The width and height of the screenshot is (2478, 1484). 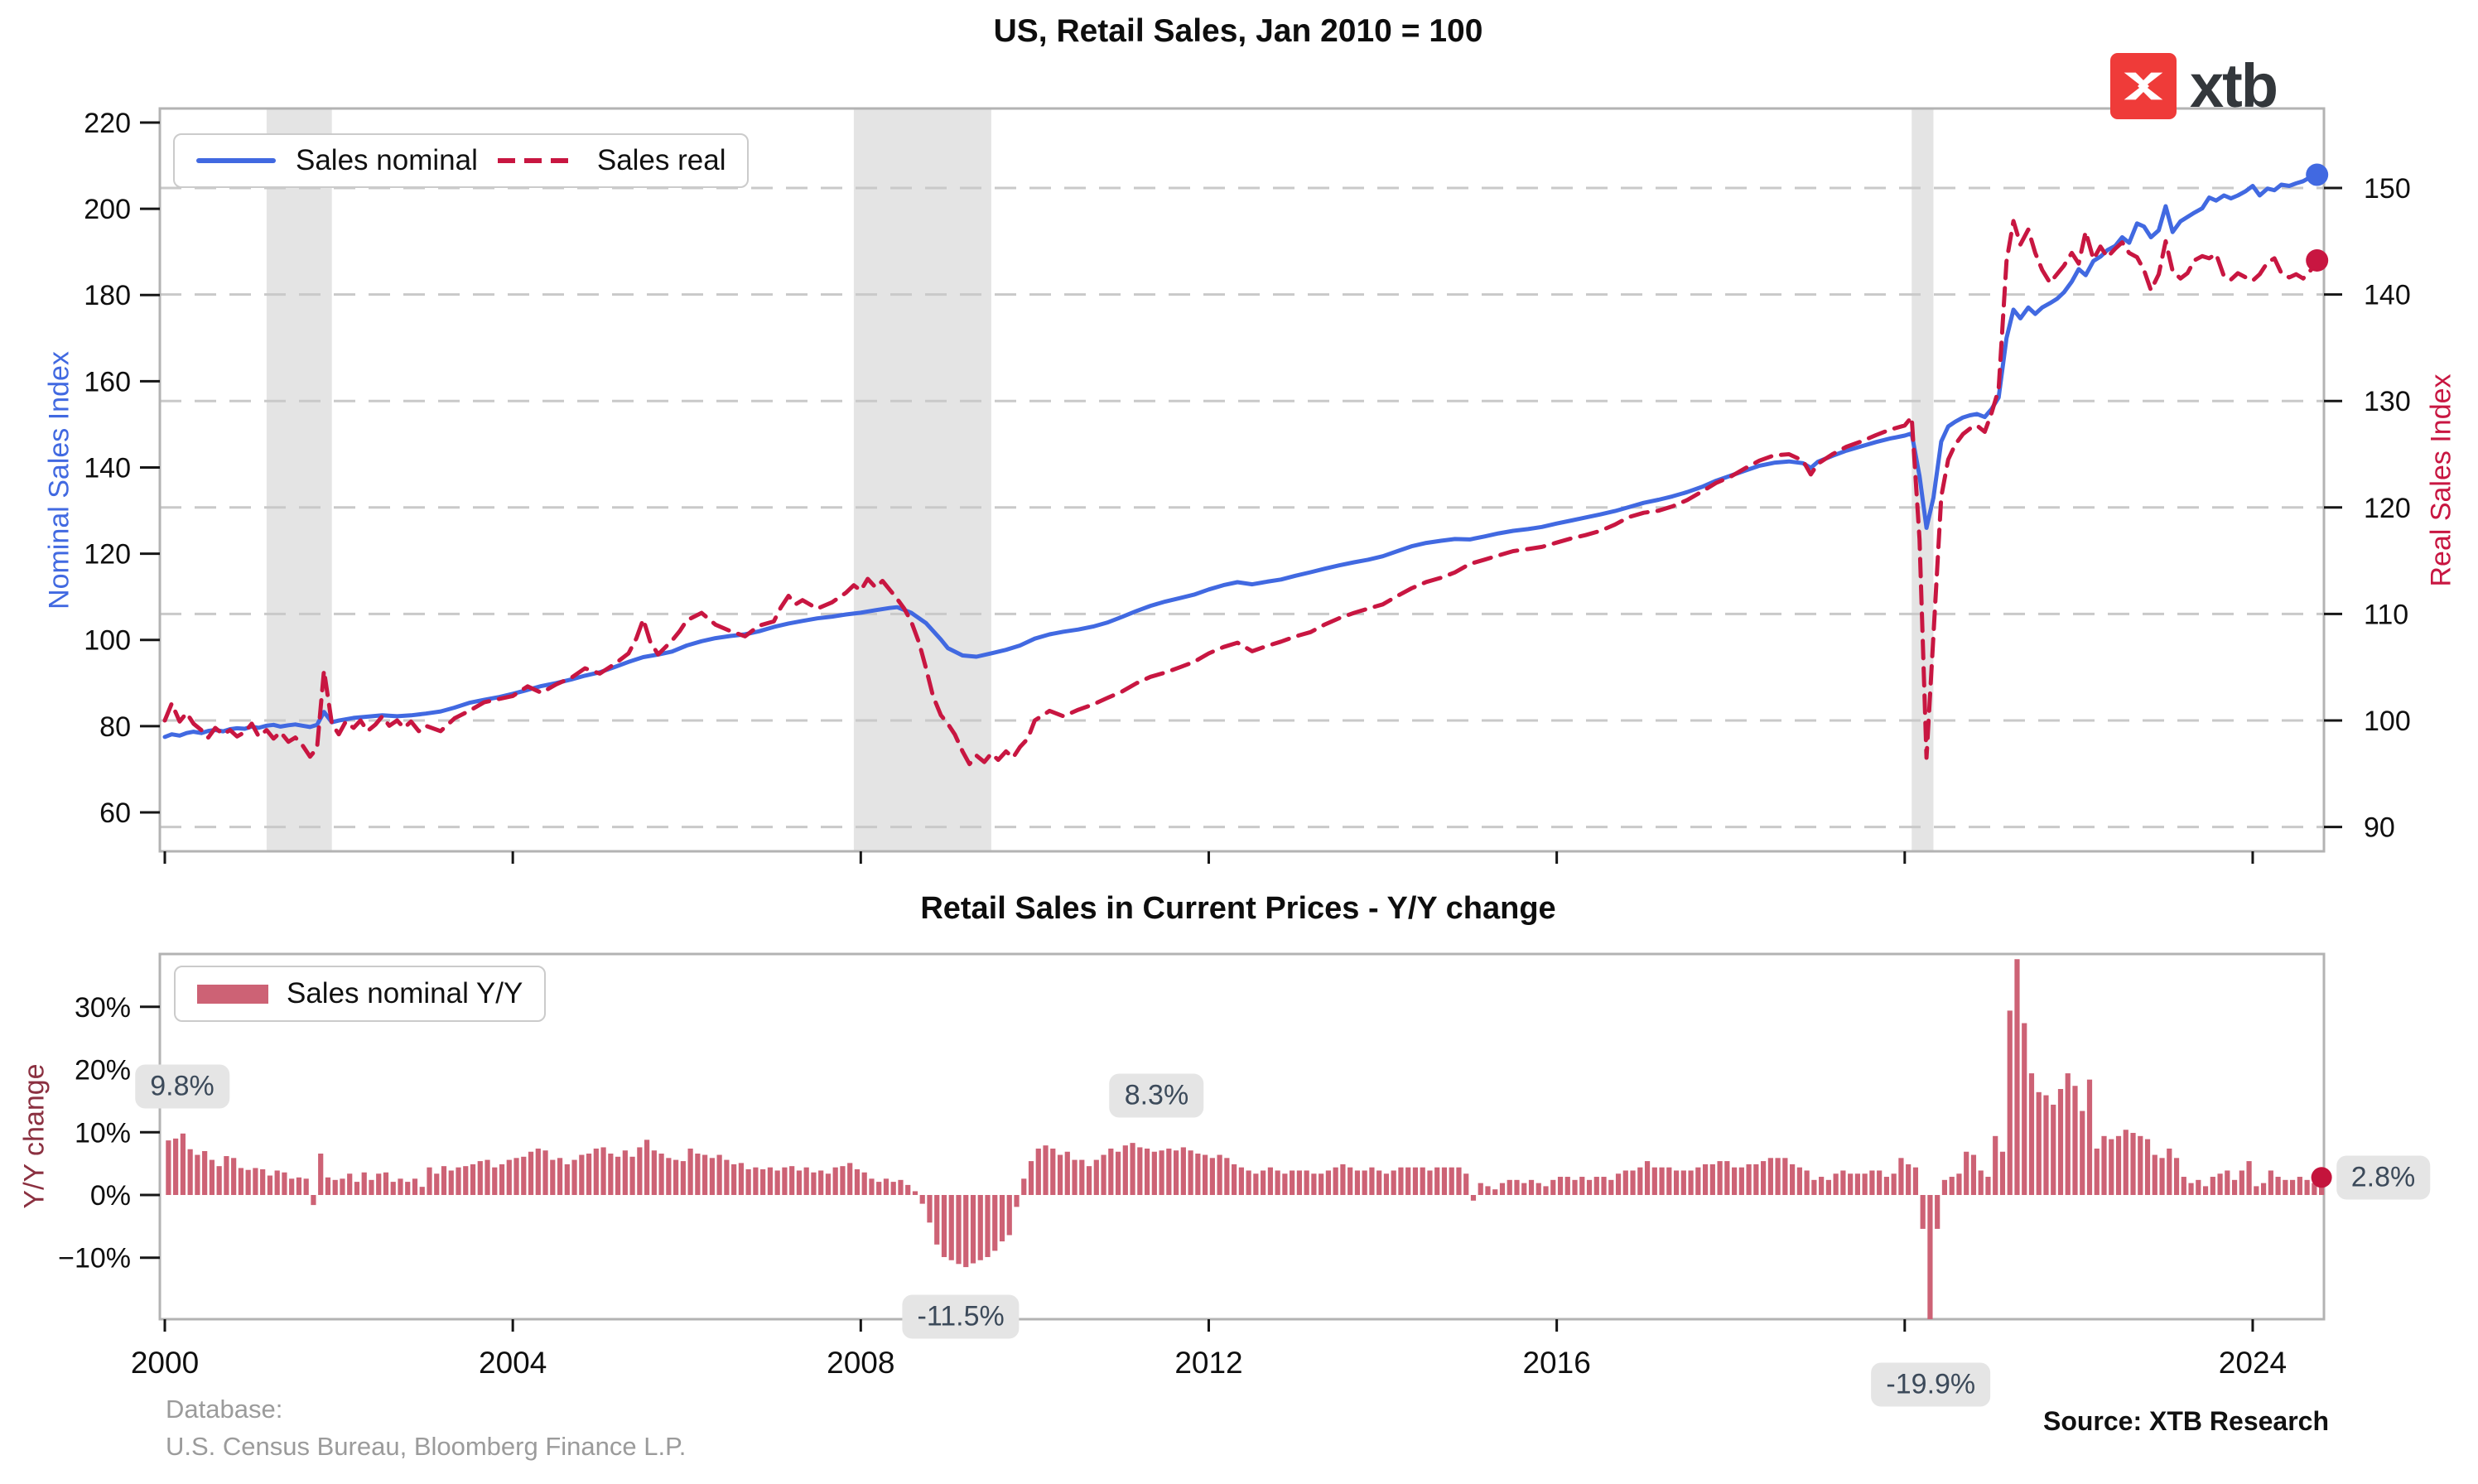 I want to click on top-chart-legend: Sales nominal Sales real, so click(x=461, y=160).